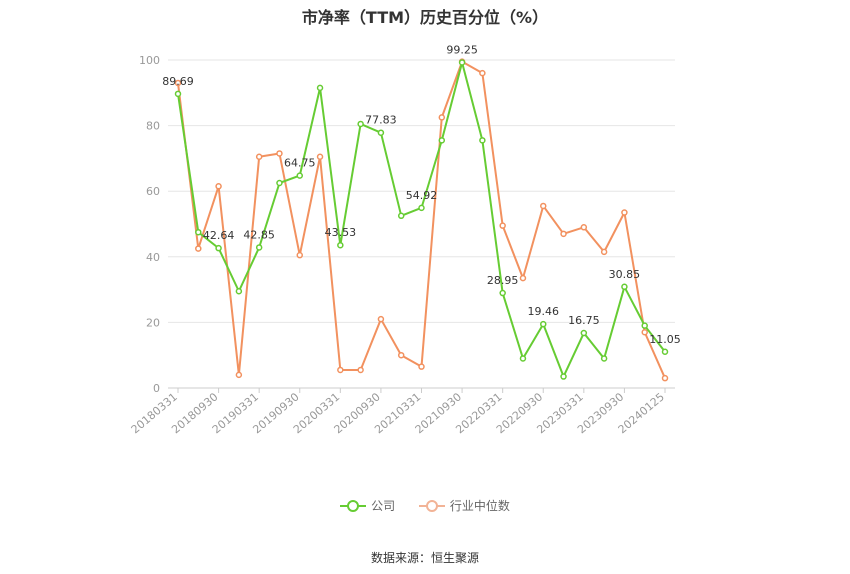 The image size is (850, 574). What do you see at coordinates (462, 49) in the screenshot?
I see `data-label-20210930: 99.25` at bounding box center [462, 49].